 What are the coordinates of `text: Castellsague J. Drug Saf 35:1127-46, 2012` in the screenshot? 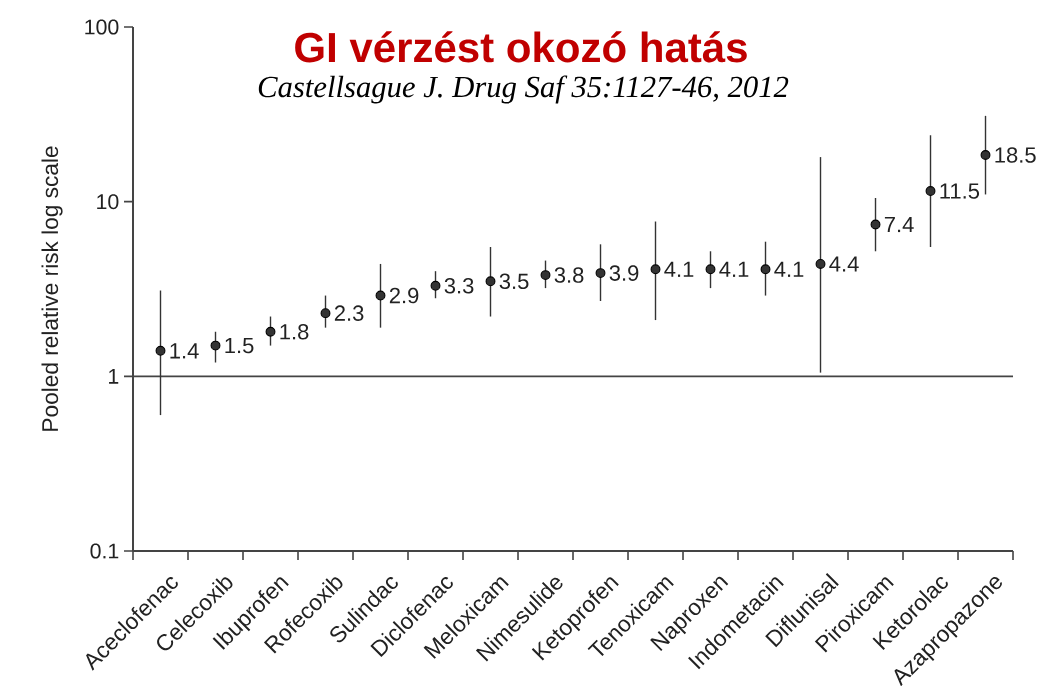 It's located at (523, 89).